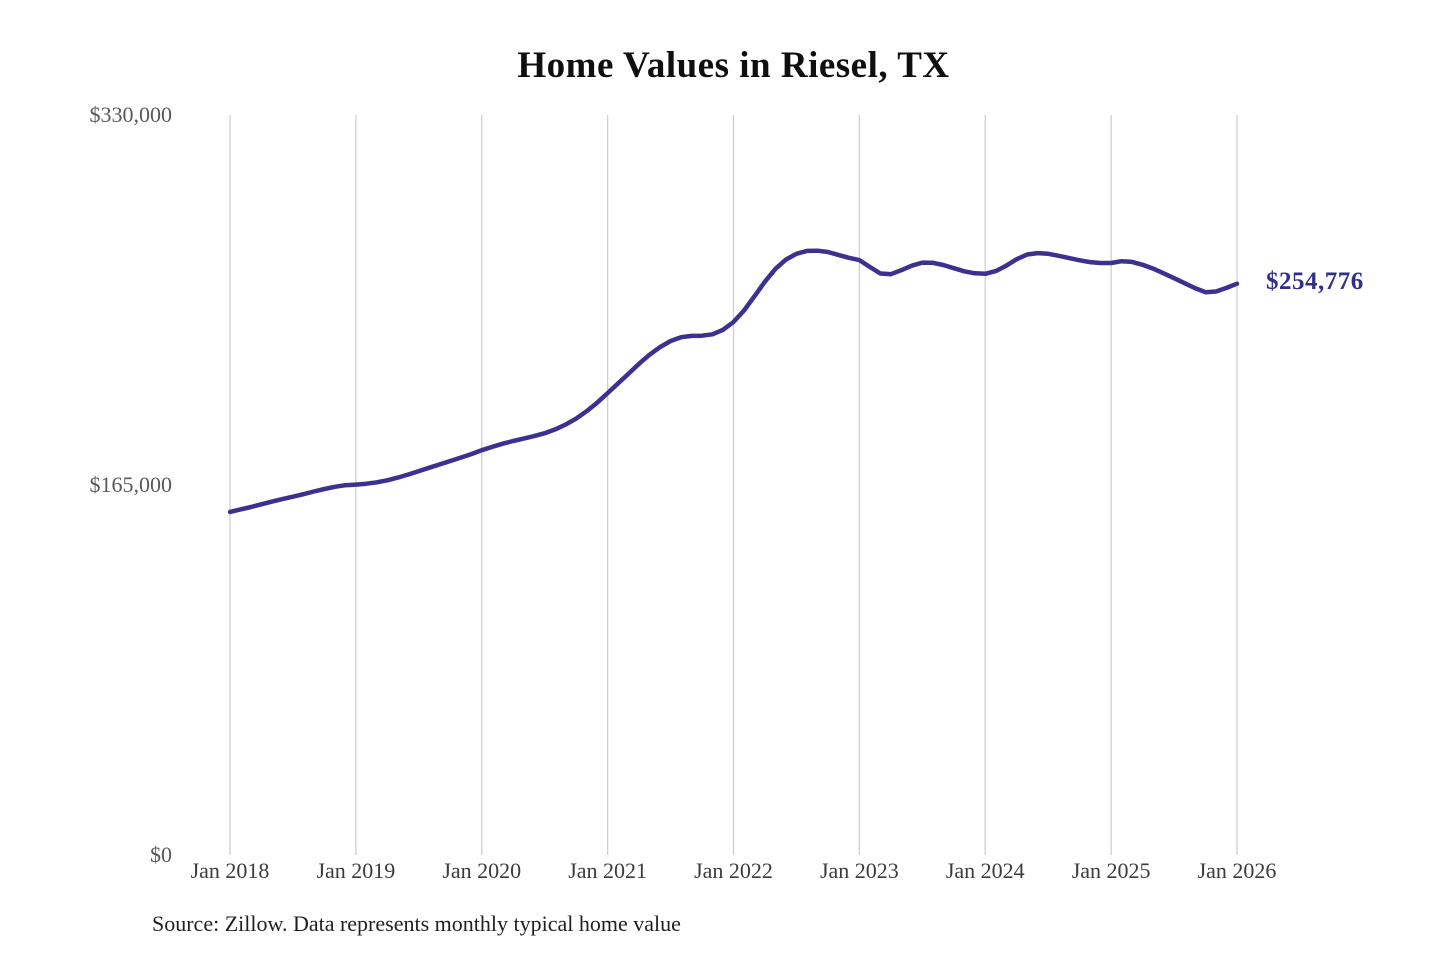  I want to click on chart-title: Home Values in Riesel, TX, so click(733, 65).